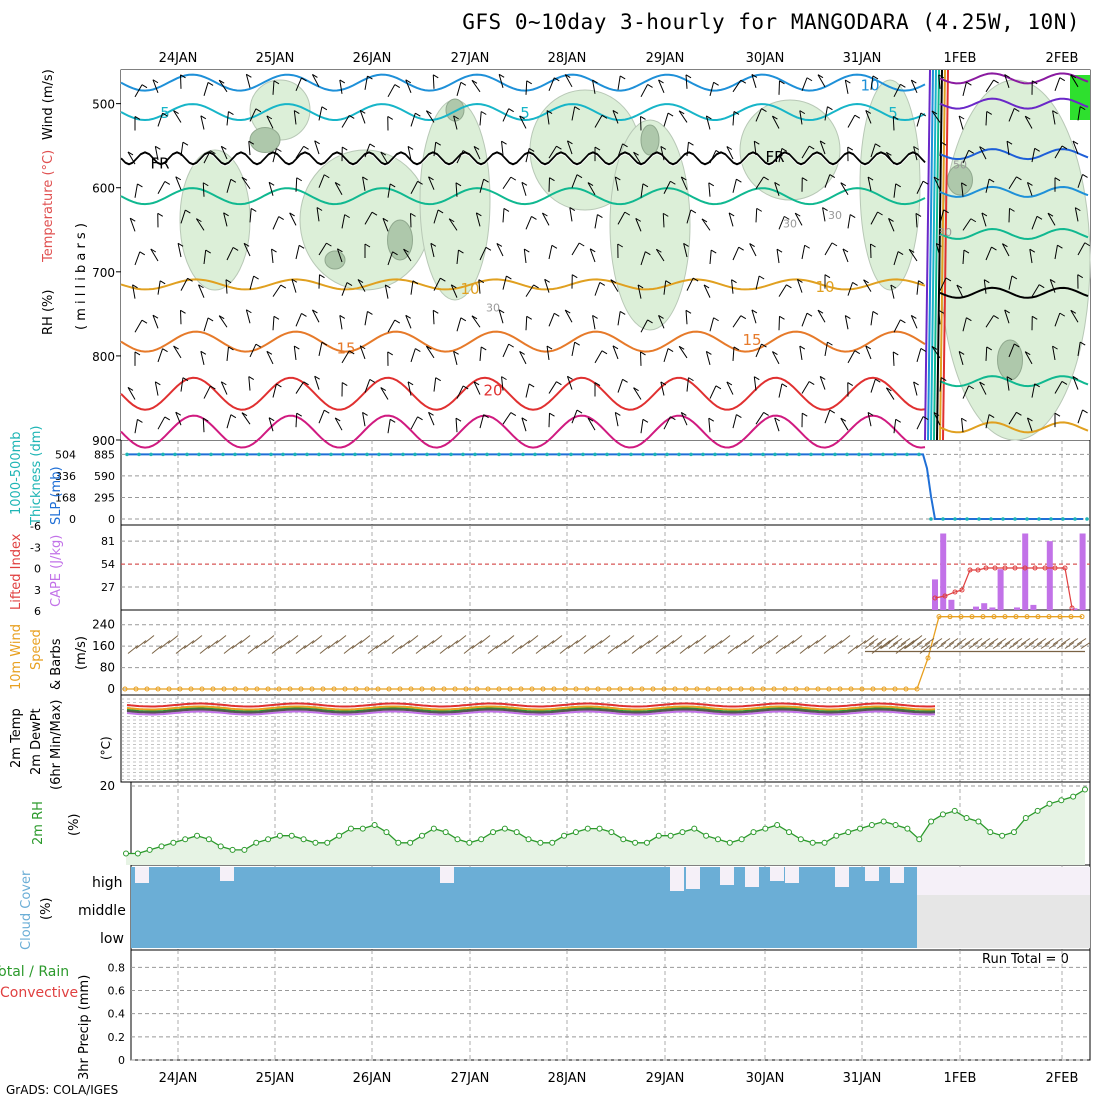 Image resolution: width=1100 pixels, height=1100 pixels. Describe the element at coordinates (992, 608) in the screenshot. I see `cape-bar` at that location.